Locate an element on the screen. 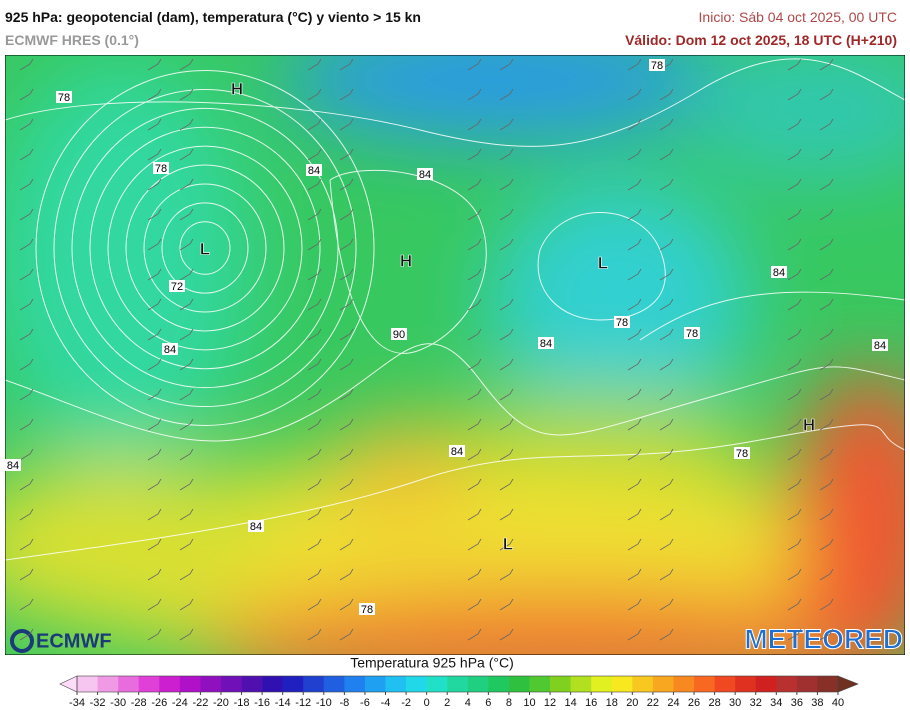 This screenshot has width=910, height=710. colorbar-tick-label: -32 is located at coordinates (98, 703).